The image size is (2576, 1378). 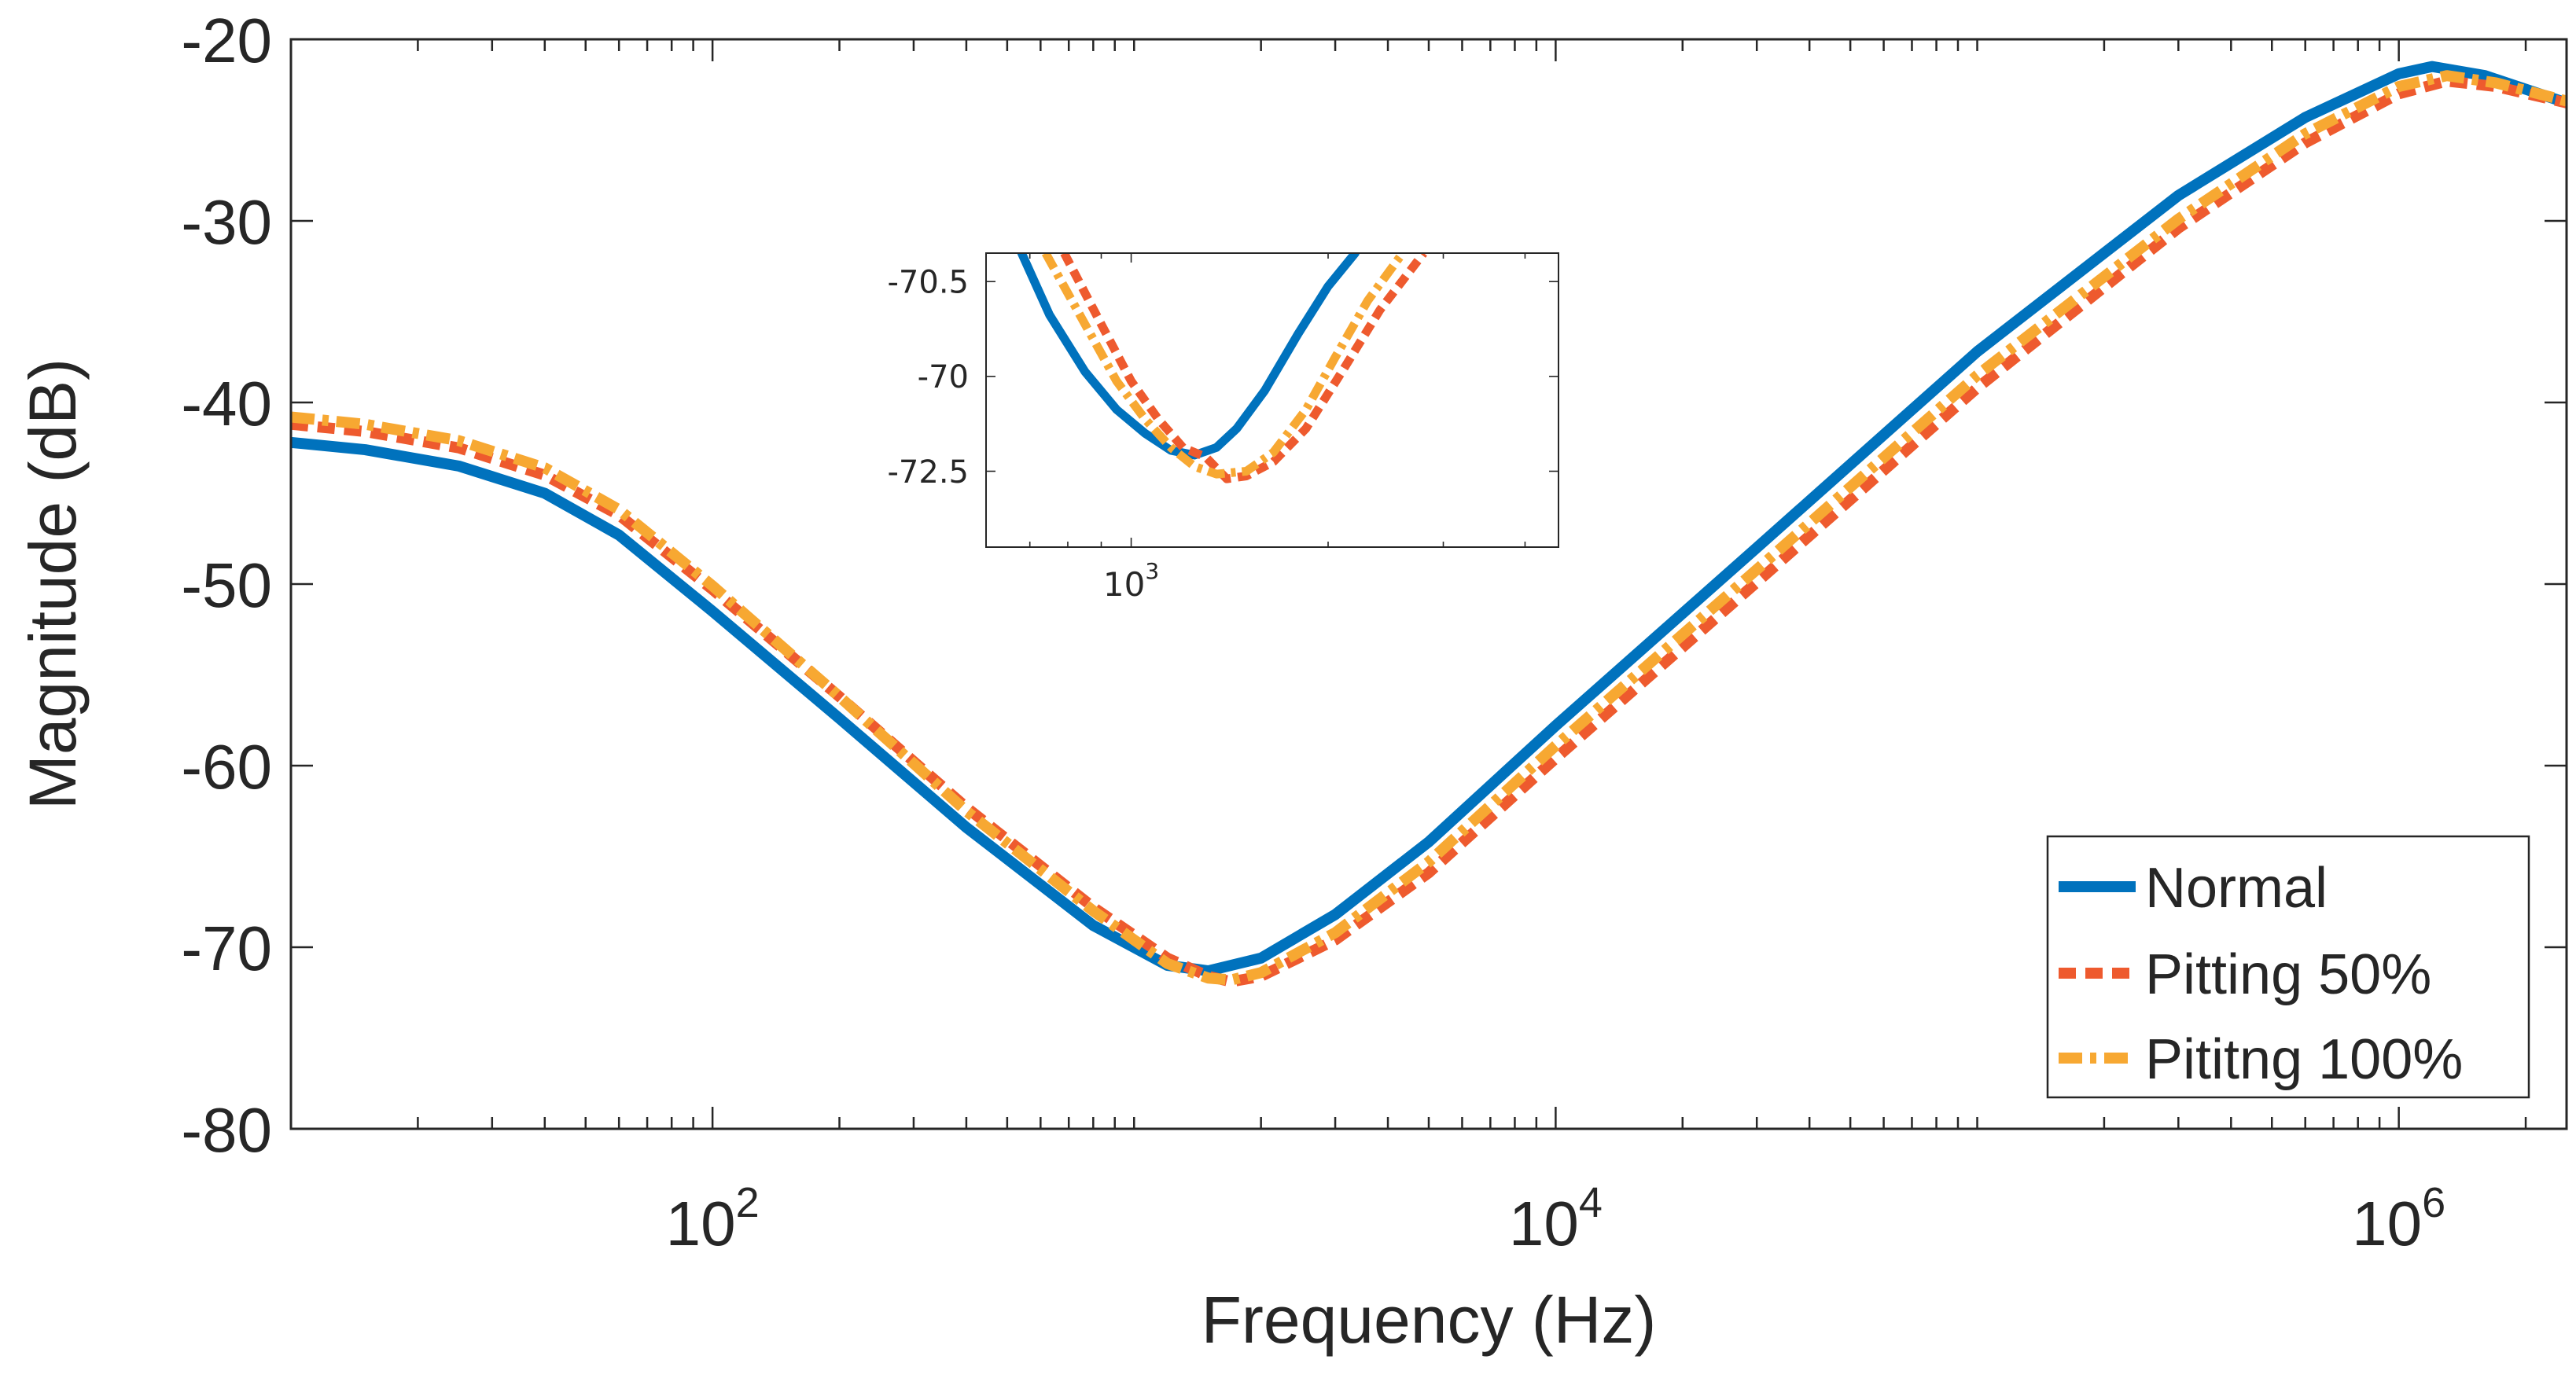 I want to click on inset-axes-box, so click(x=1272, y=400).